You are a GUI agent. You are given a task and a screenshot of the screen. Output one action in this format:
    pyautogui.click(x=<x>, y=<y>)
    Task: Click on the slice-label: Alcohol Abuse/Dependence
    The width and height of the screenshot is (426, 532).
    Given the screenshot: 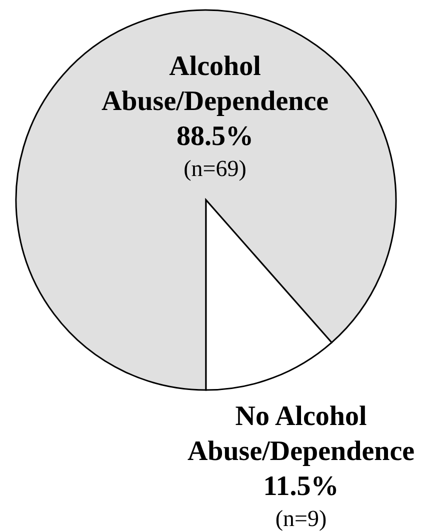 What is the action you would take?
    pyautogui.click(x=215, y=84)
    